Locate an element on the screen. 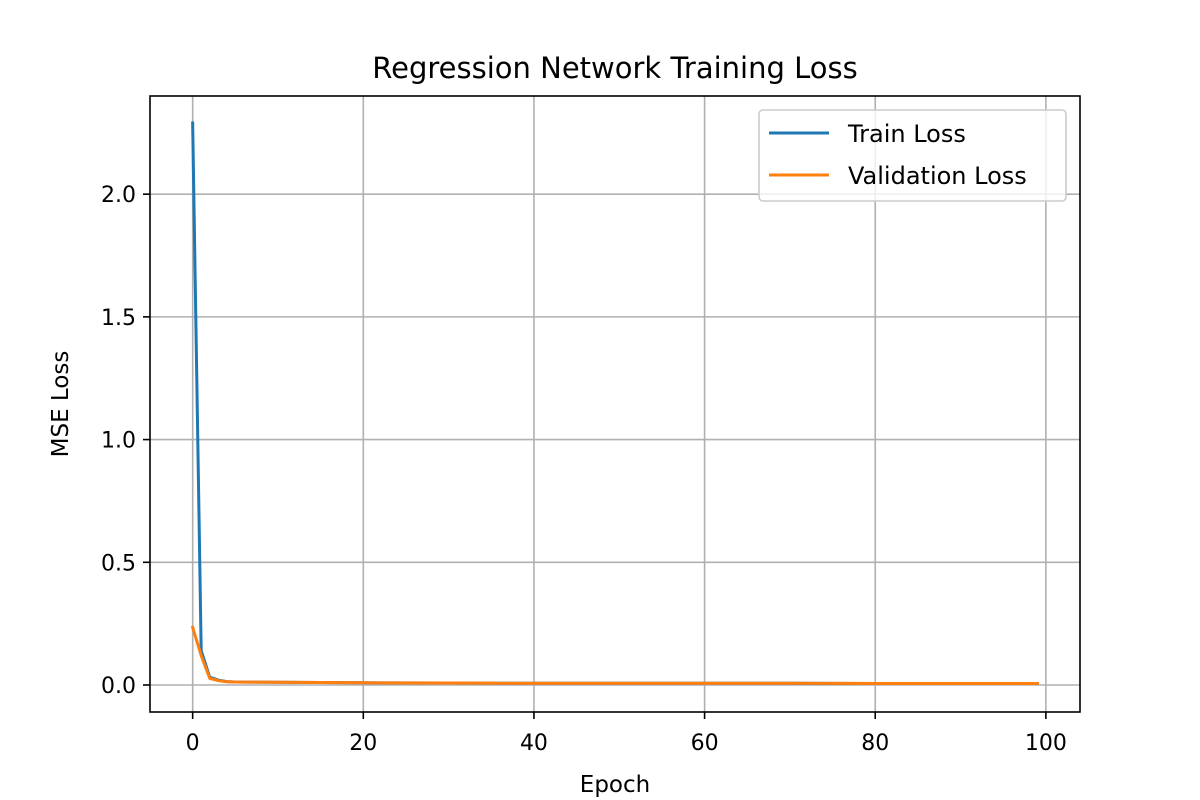 Image resolution: width=1200 pixels, height=800 pixels. x-tick-label: 60 is located at coordinates (705, 743).